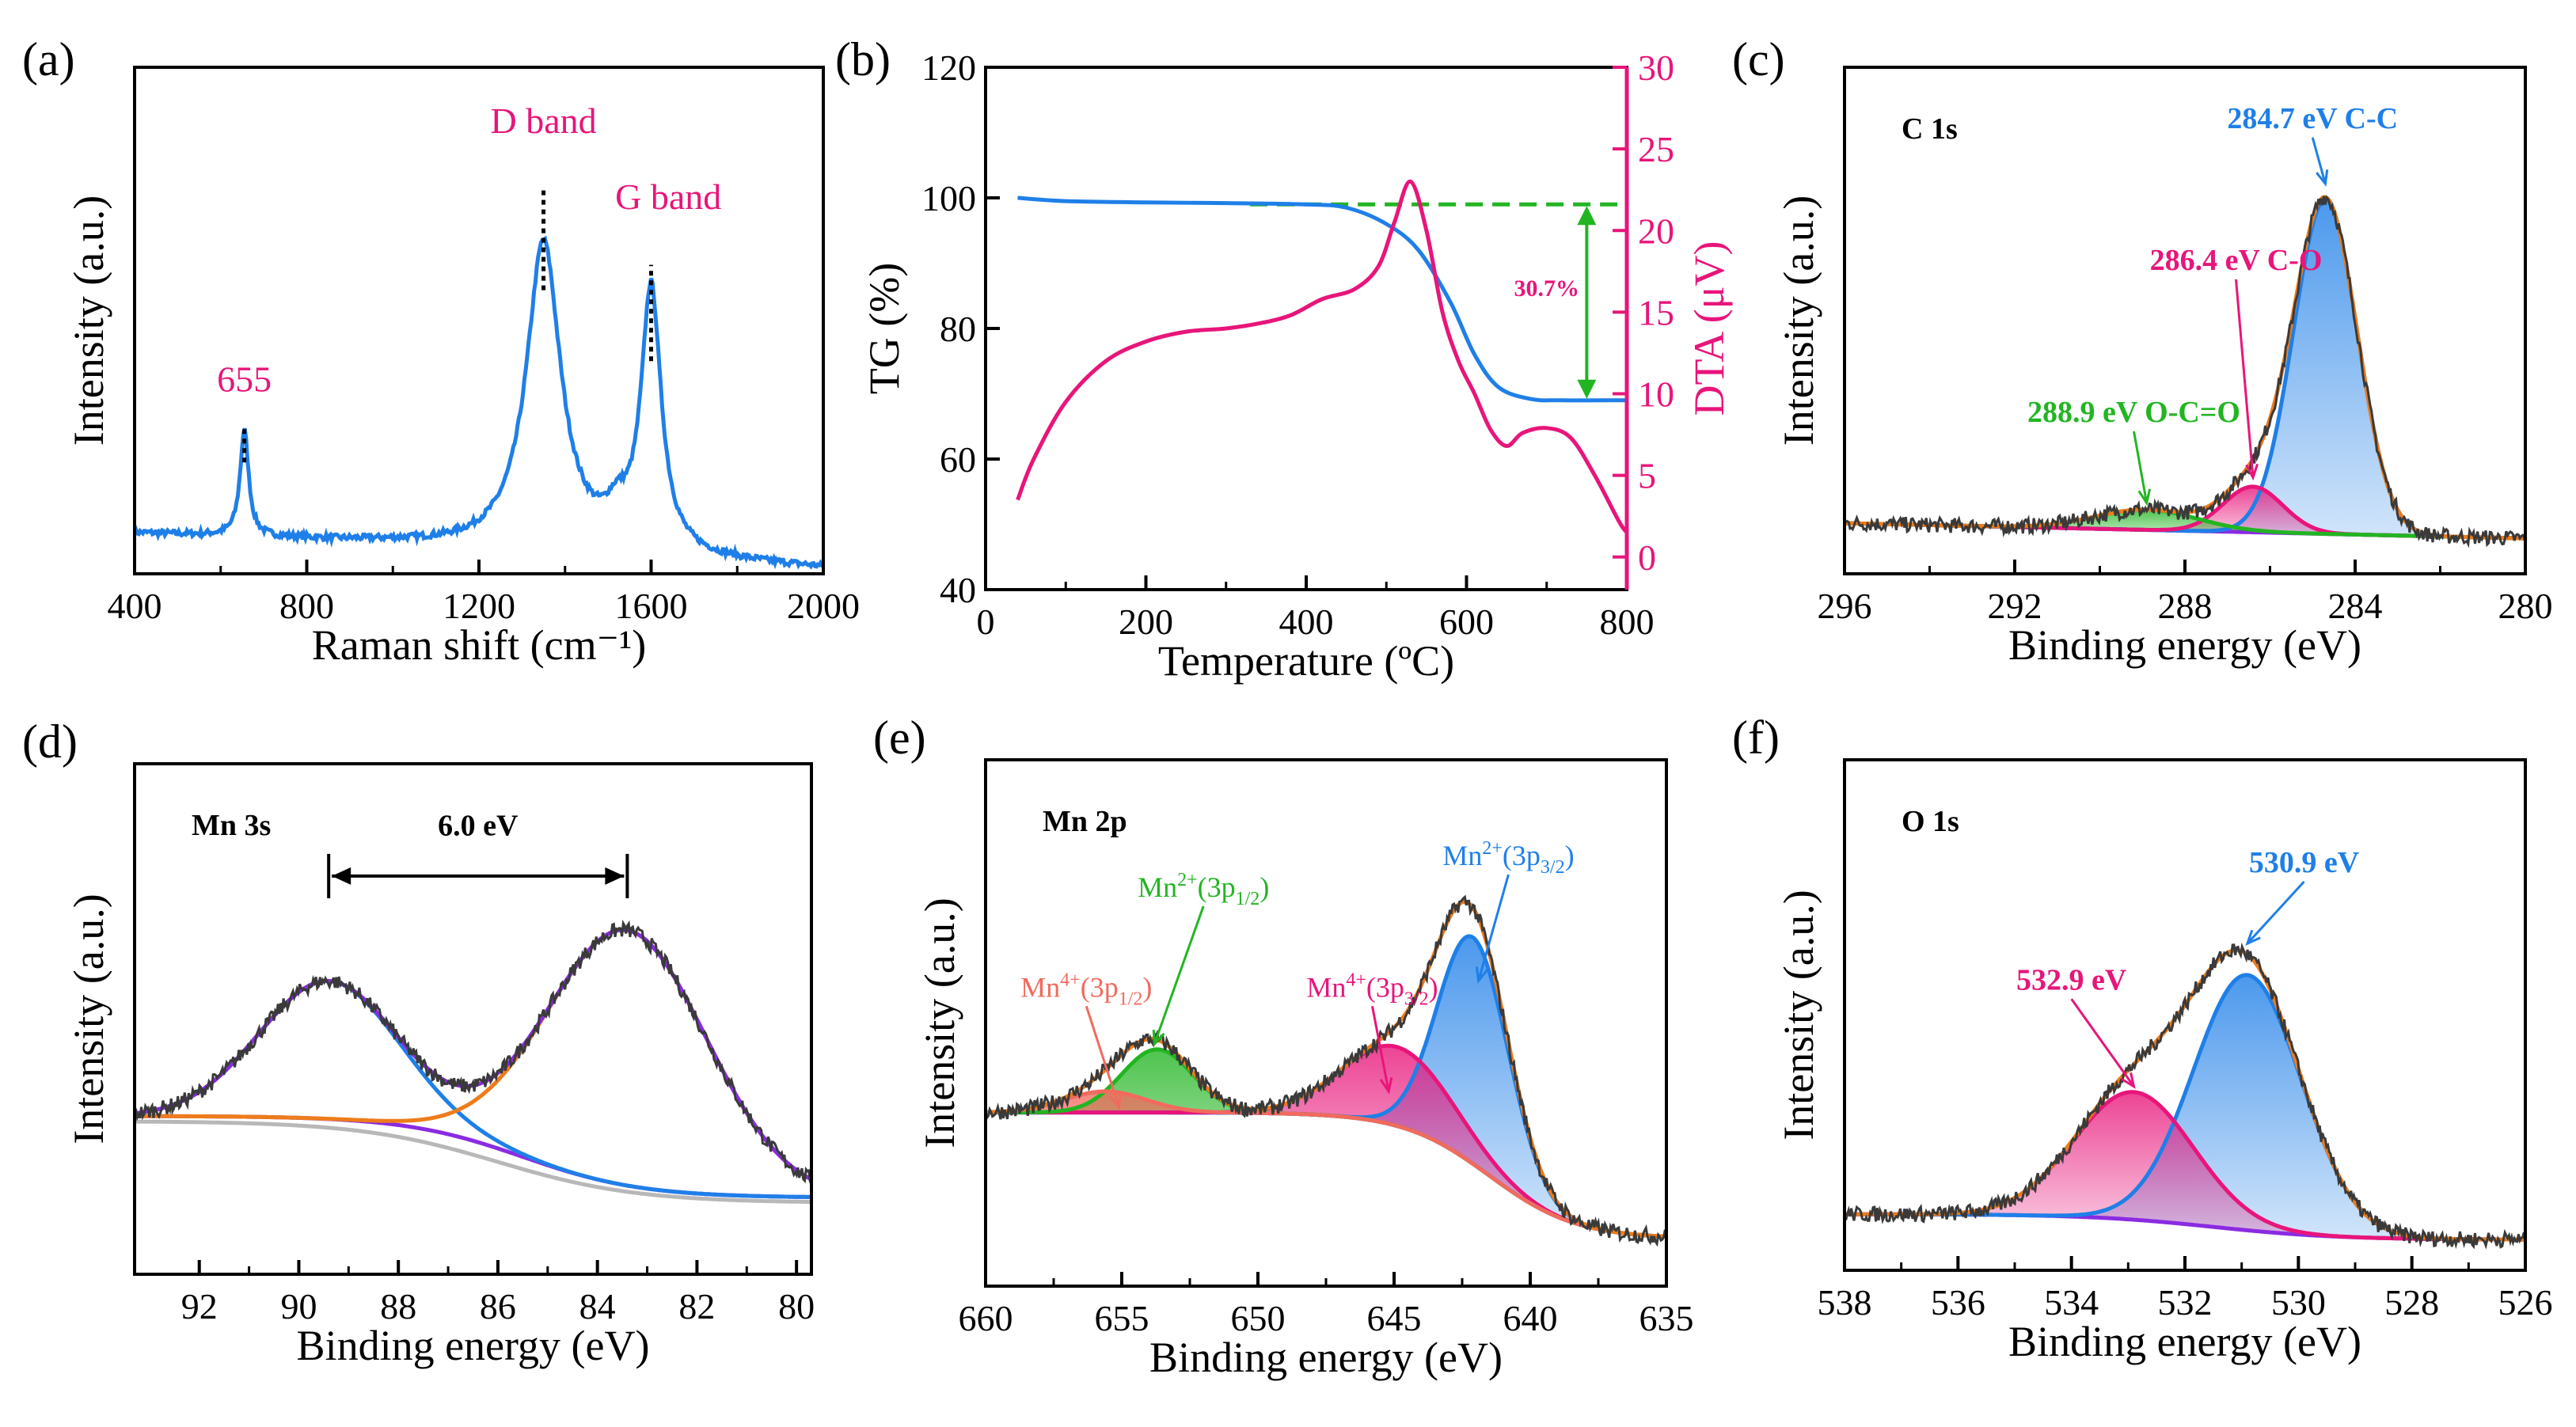 This screenshot has width=2576, height=1427. Describe the element at coordinates (958, 590) in the screenshot. I see `y-tick-label: 40` at that location.